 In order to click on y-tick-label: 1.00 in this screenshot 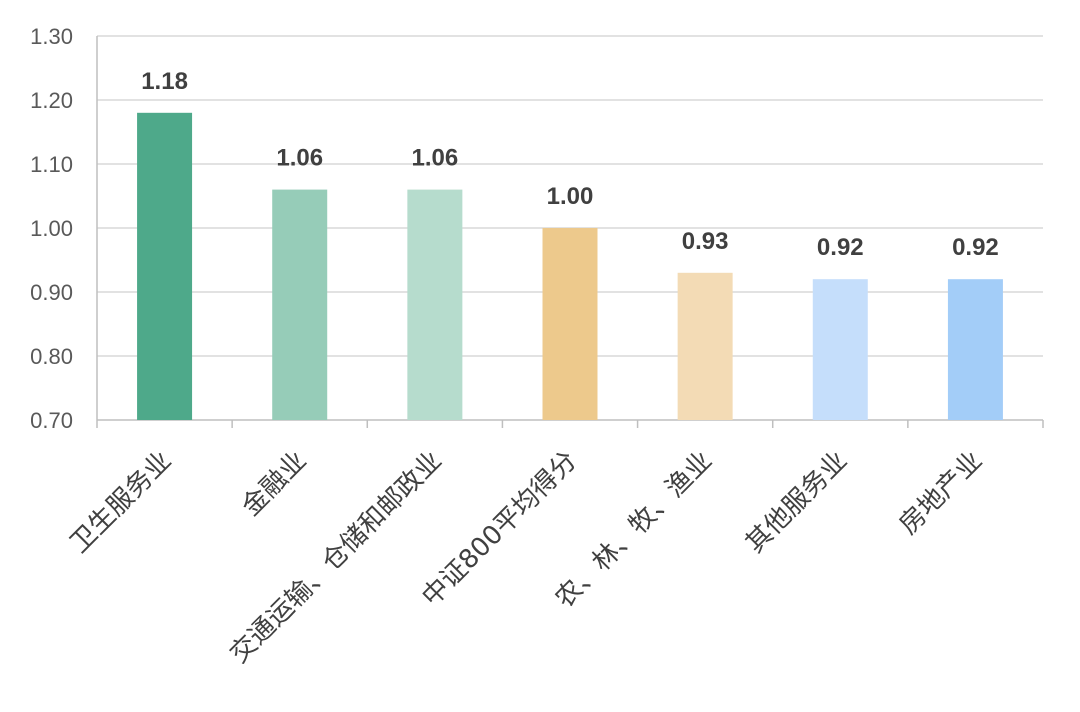, I will do `click(51, 228)`.